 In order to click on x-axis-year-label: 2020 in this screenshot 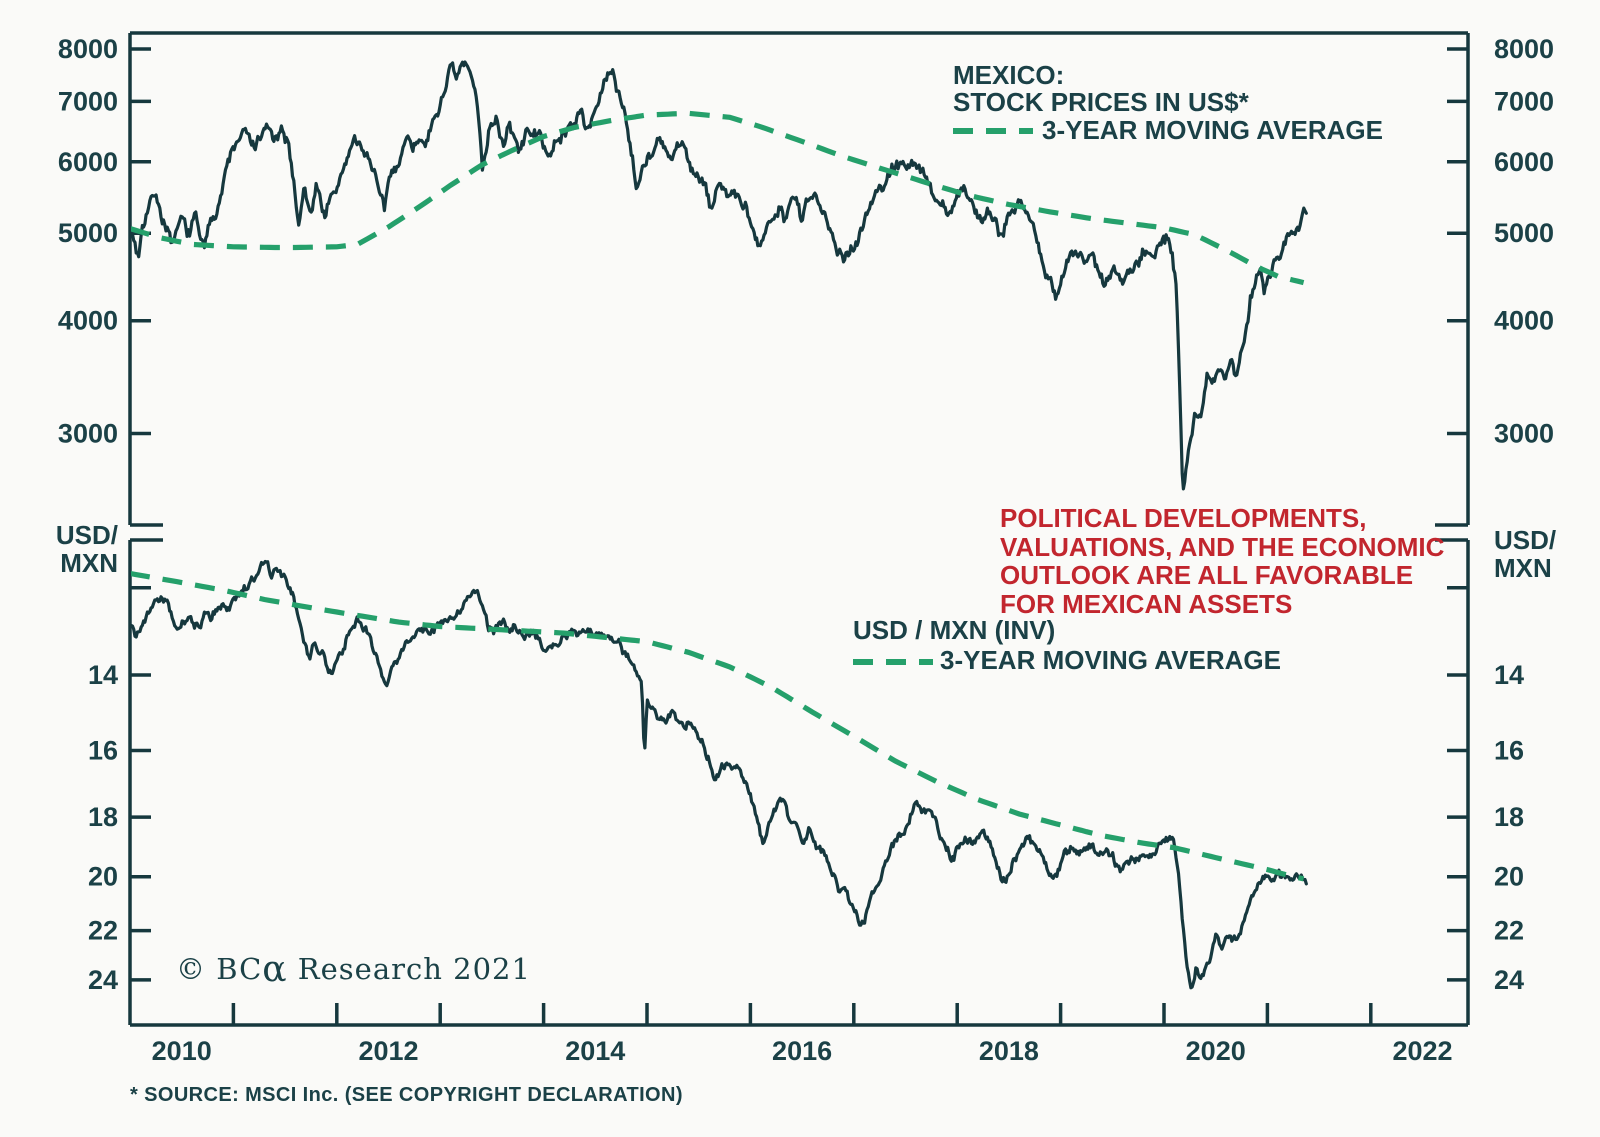, I will do `click(1216, 1051)`.